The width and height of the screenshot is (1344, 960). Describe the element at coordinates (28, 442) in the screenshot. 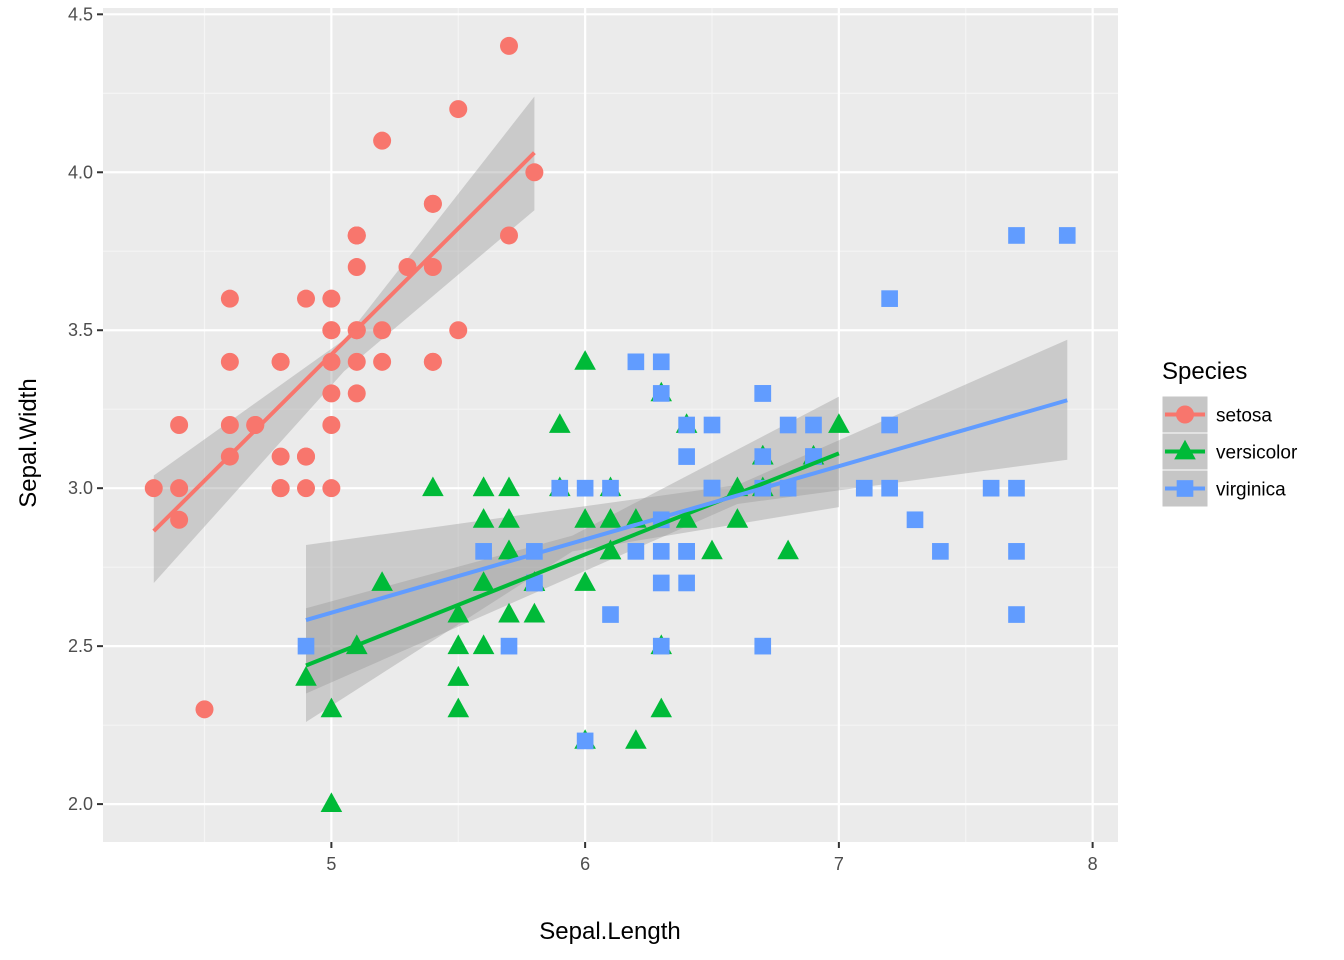

I see `y-axis-title: Sepal.Width` at that location.